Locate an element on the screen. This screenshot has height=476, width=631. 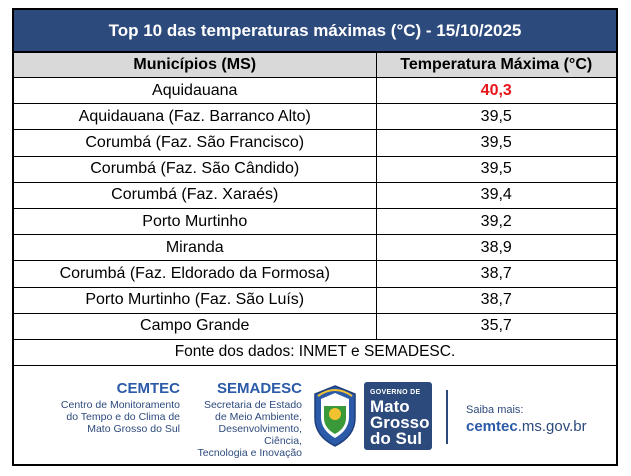
municipio-cell: Campo Grande is located at coordinates (195, 326).